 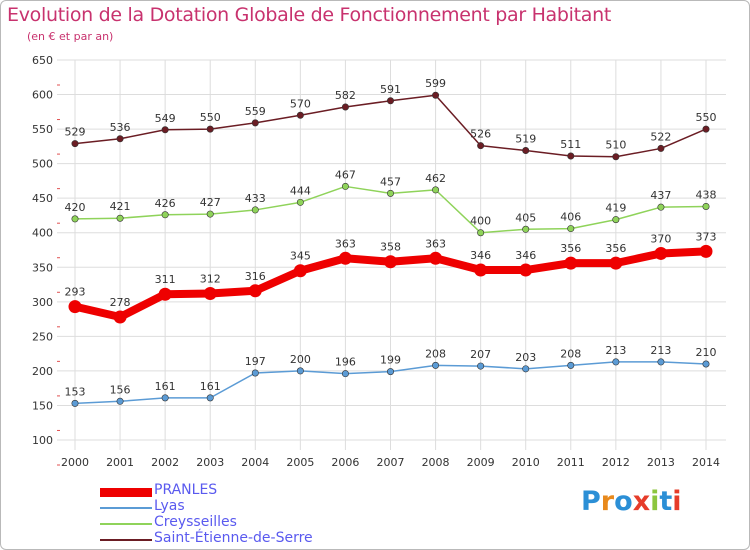 What do you see at coordinates (631, 501) in the screenshot?
I see `proxiti-logo: Proxiti` at bounding box center [631, 501].